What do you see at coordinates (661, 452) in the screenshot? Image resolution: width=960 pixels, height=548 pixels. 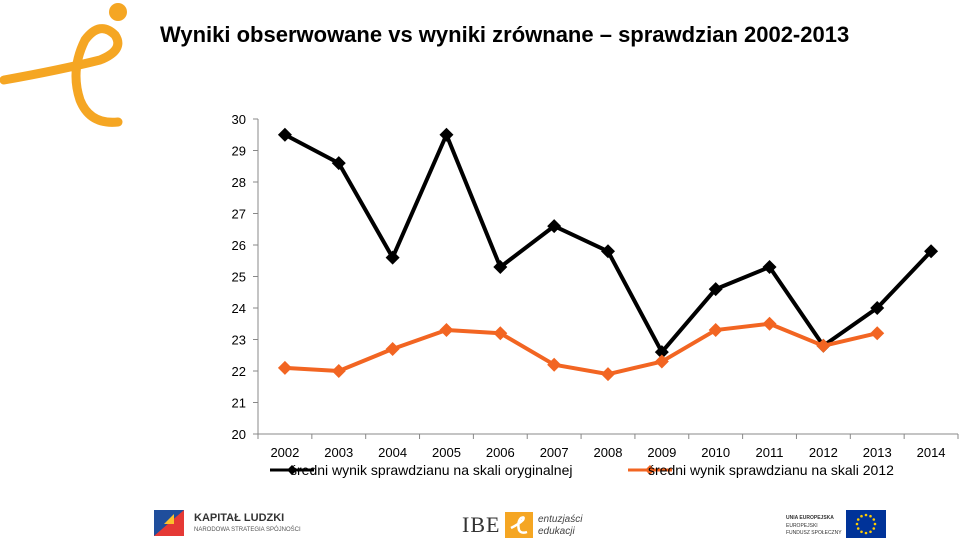 I see `x-tick-label: 2009` at bounding box center [661, 452].